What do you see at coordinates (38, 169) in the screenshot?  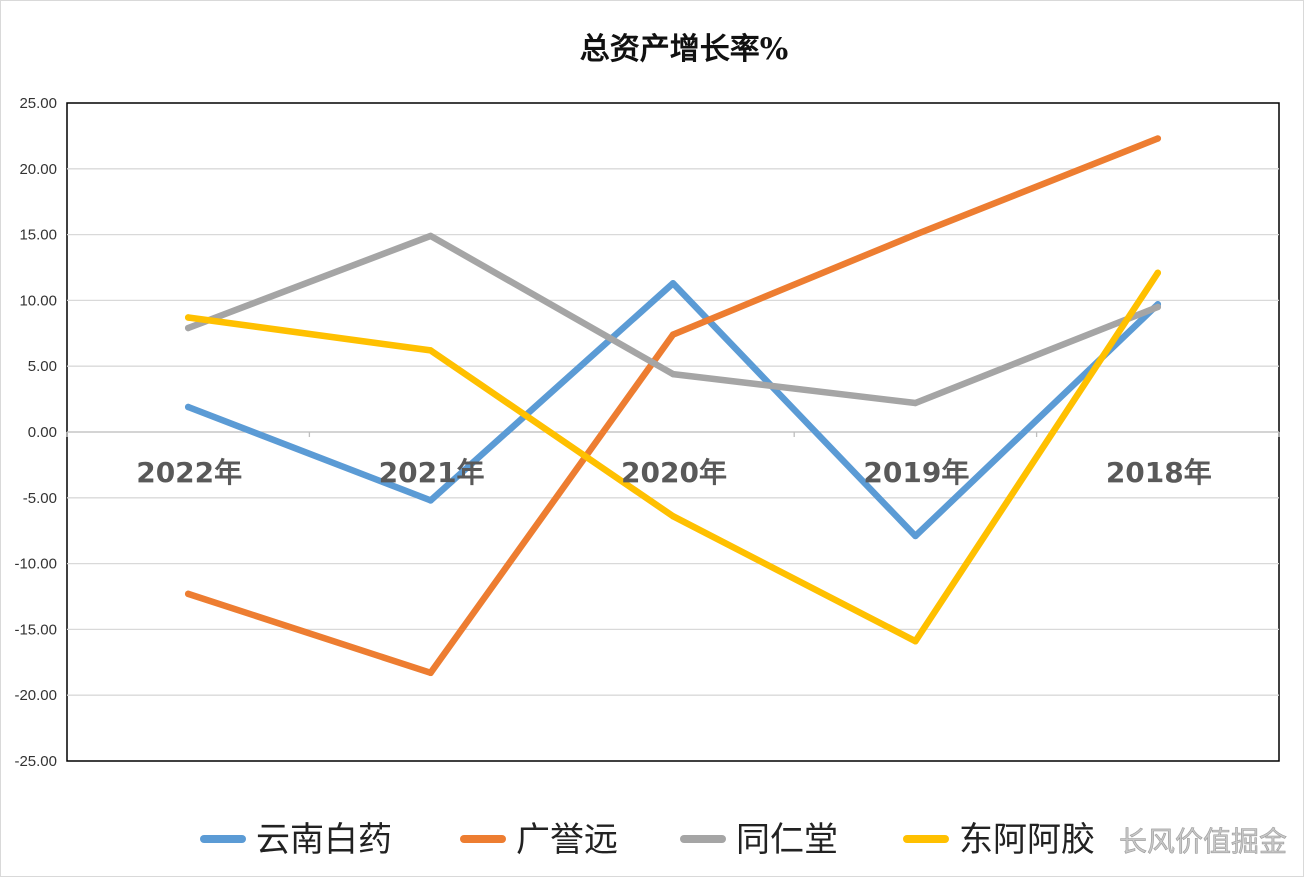 I see `y-tick-label: 20.00` at bounding box center [38, 169].